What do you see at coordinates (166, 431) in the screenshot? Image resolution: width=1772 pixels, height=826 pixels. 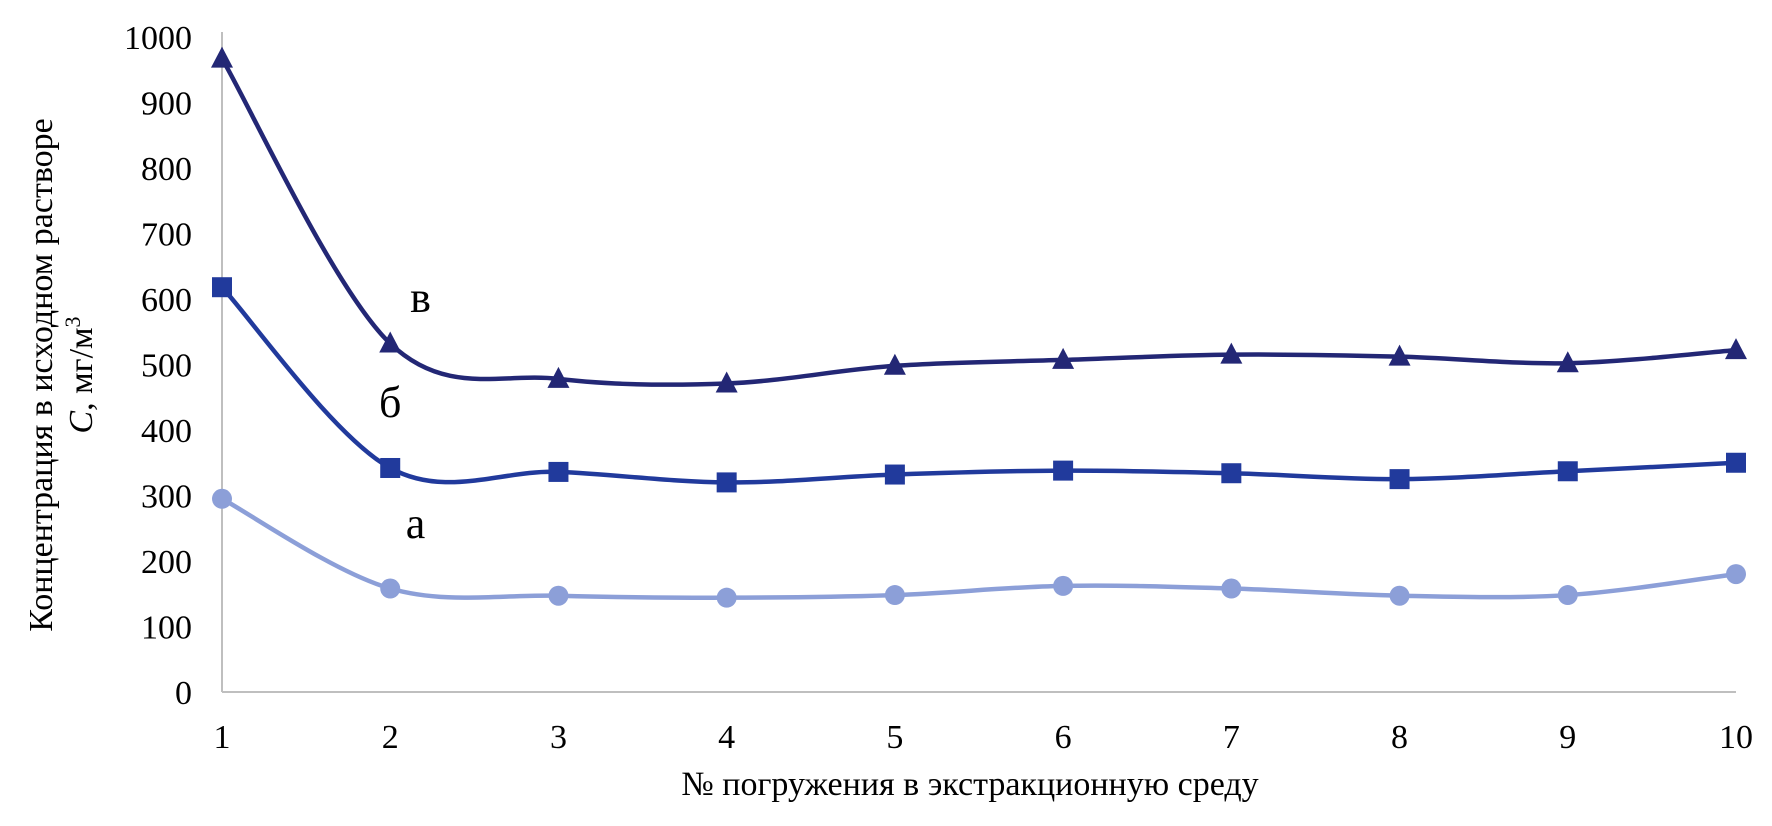 I see `y-tick-label: 400` at bounding box center [166, 431].